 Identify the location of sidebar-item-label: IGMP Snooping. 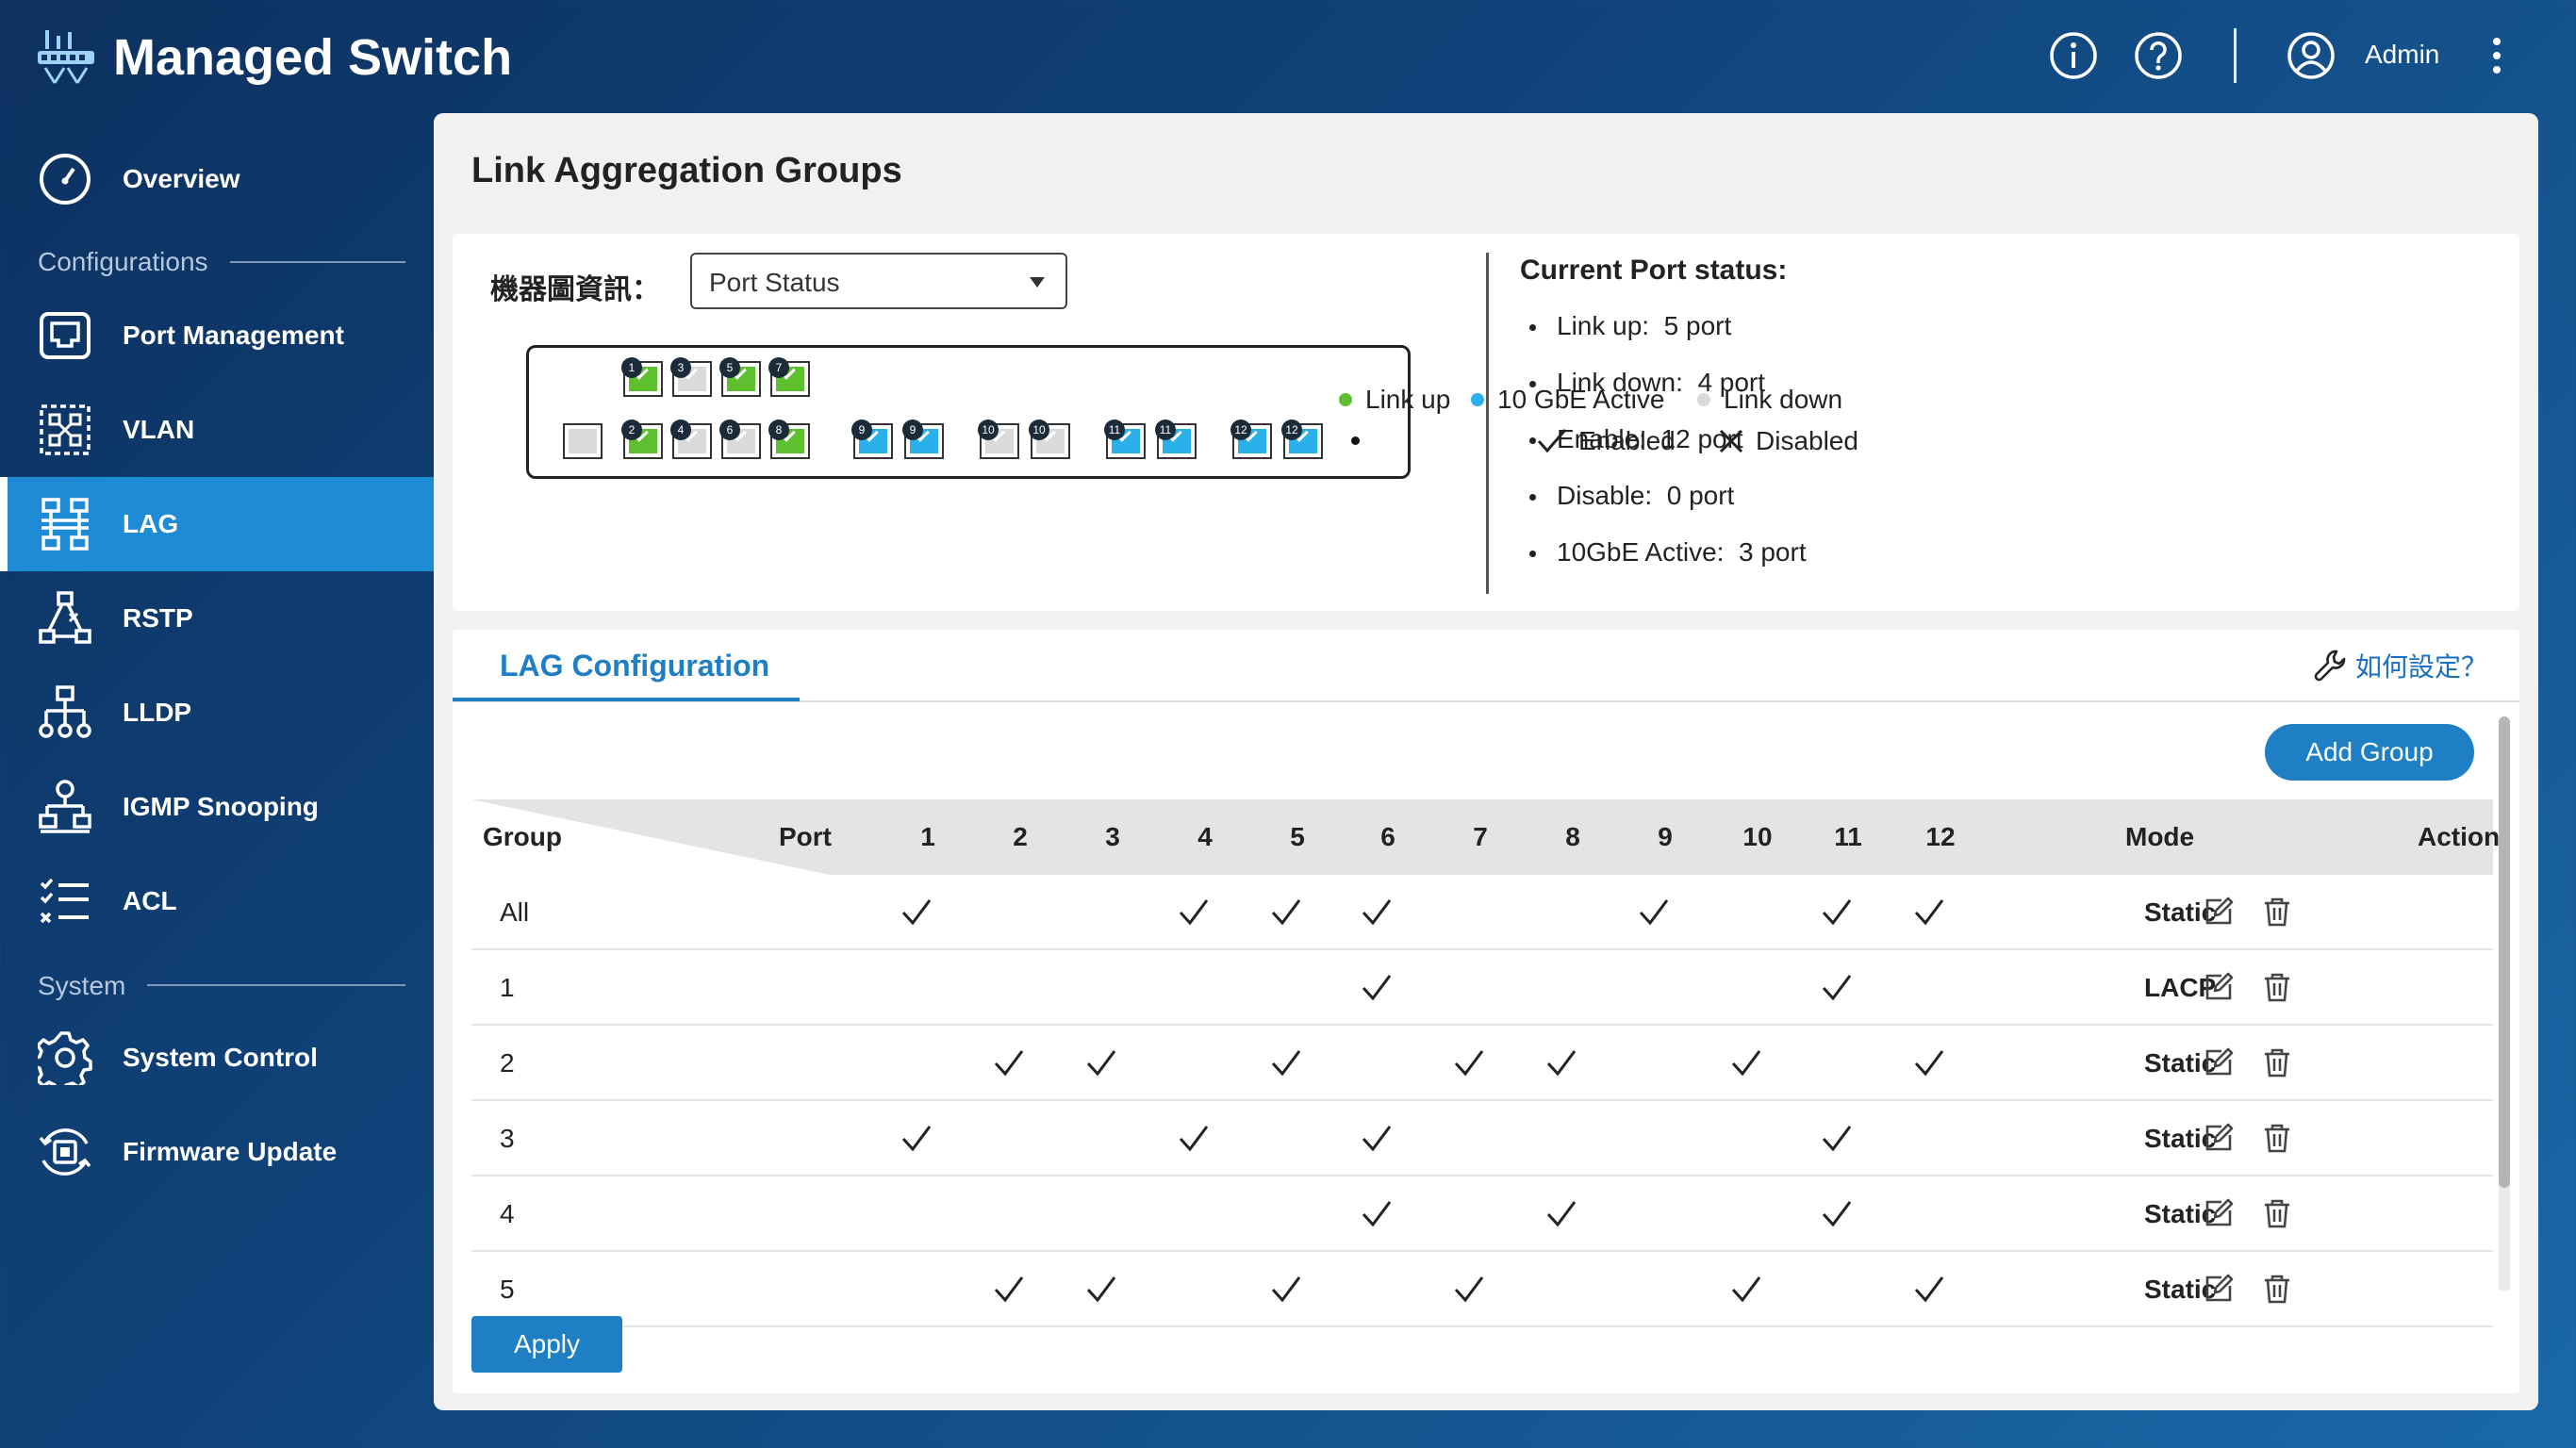
(221, 806).